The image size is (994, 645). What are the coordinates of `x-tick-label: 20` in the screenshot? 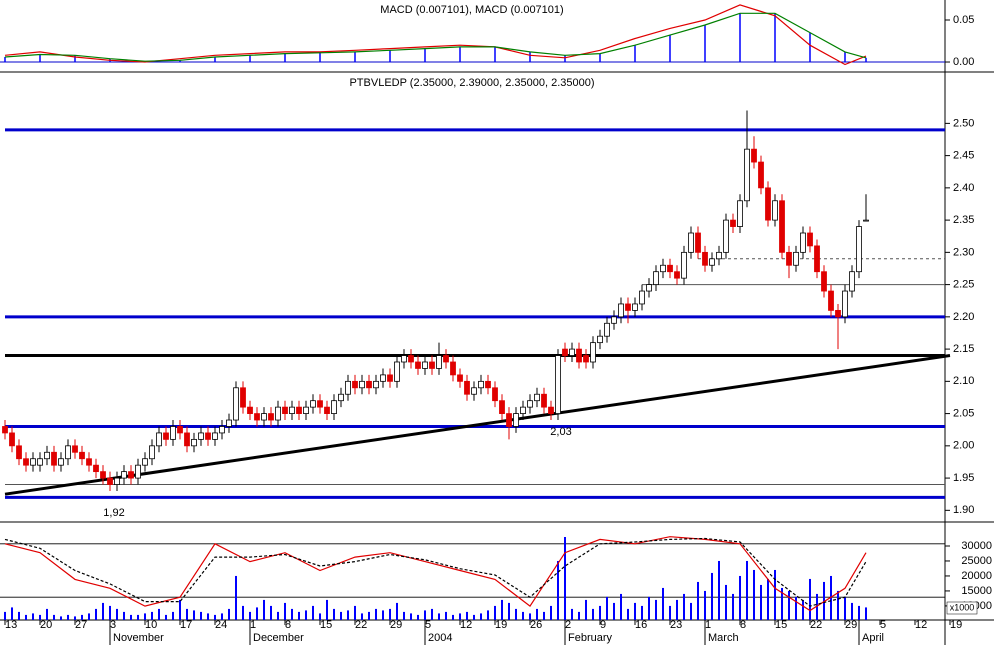 It's located at (46, 625).